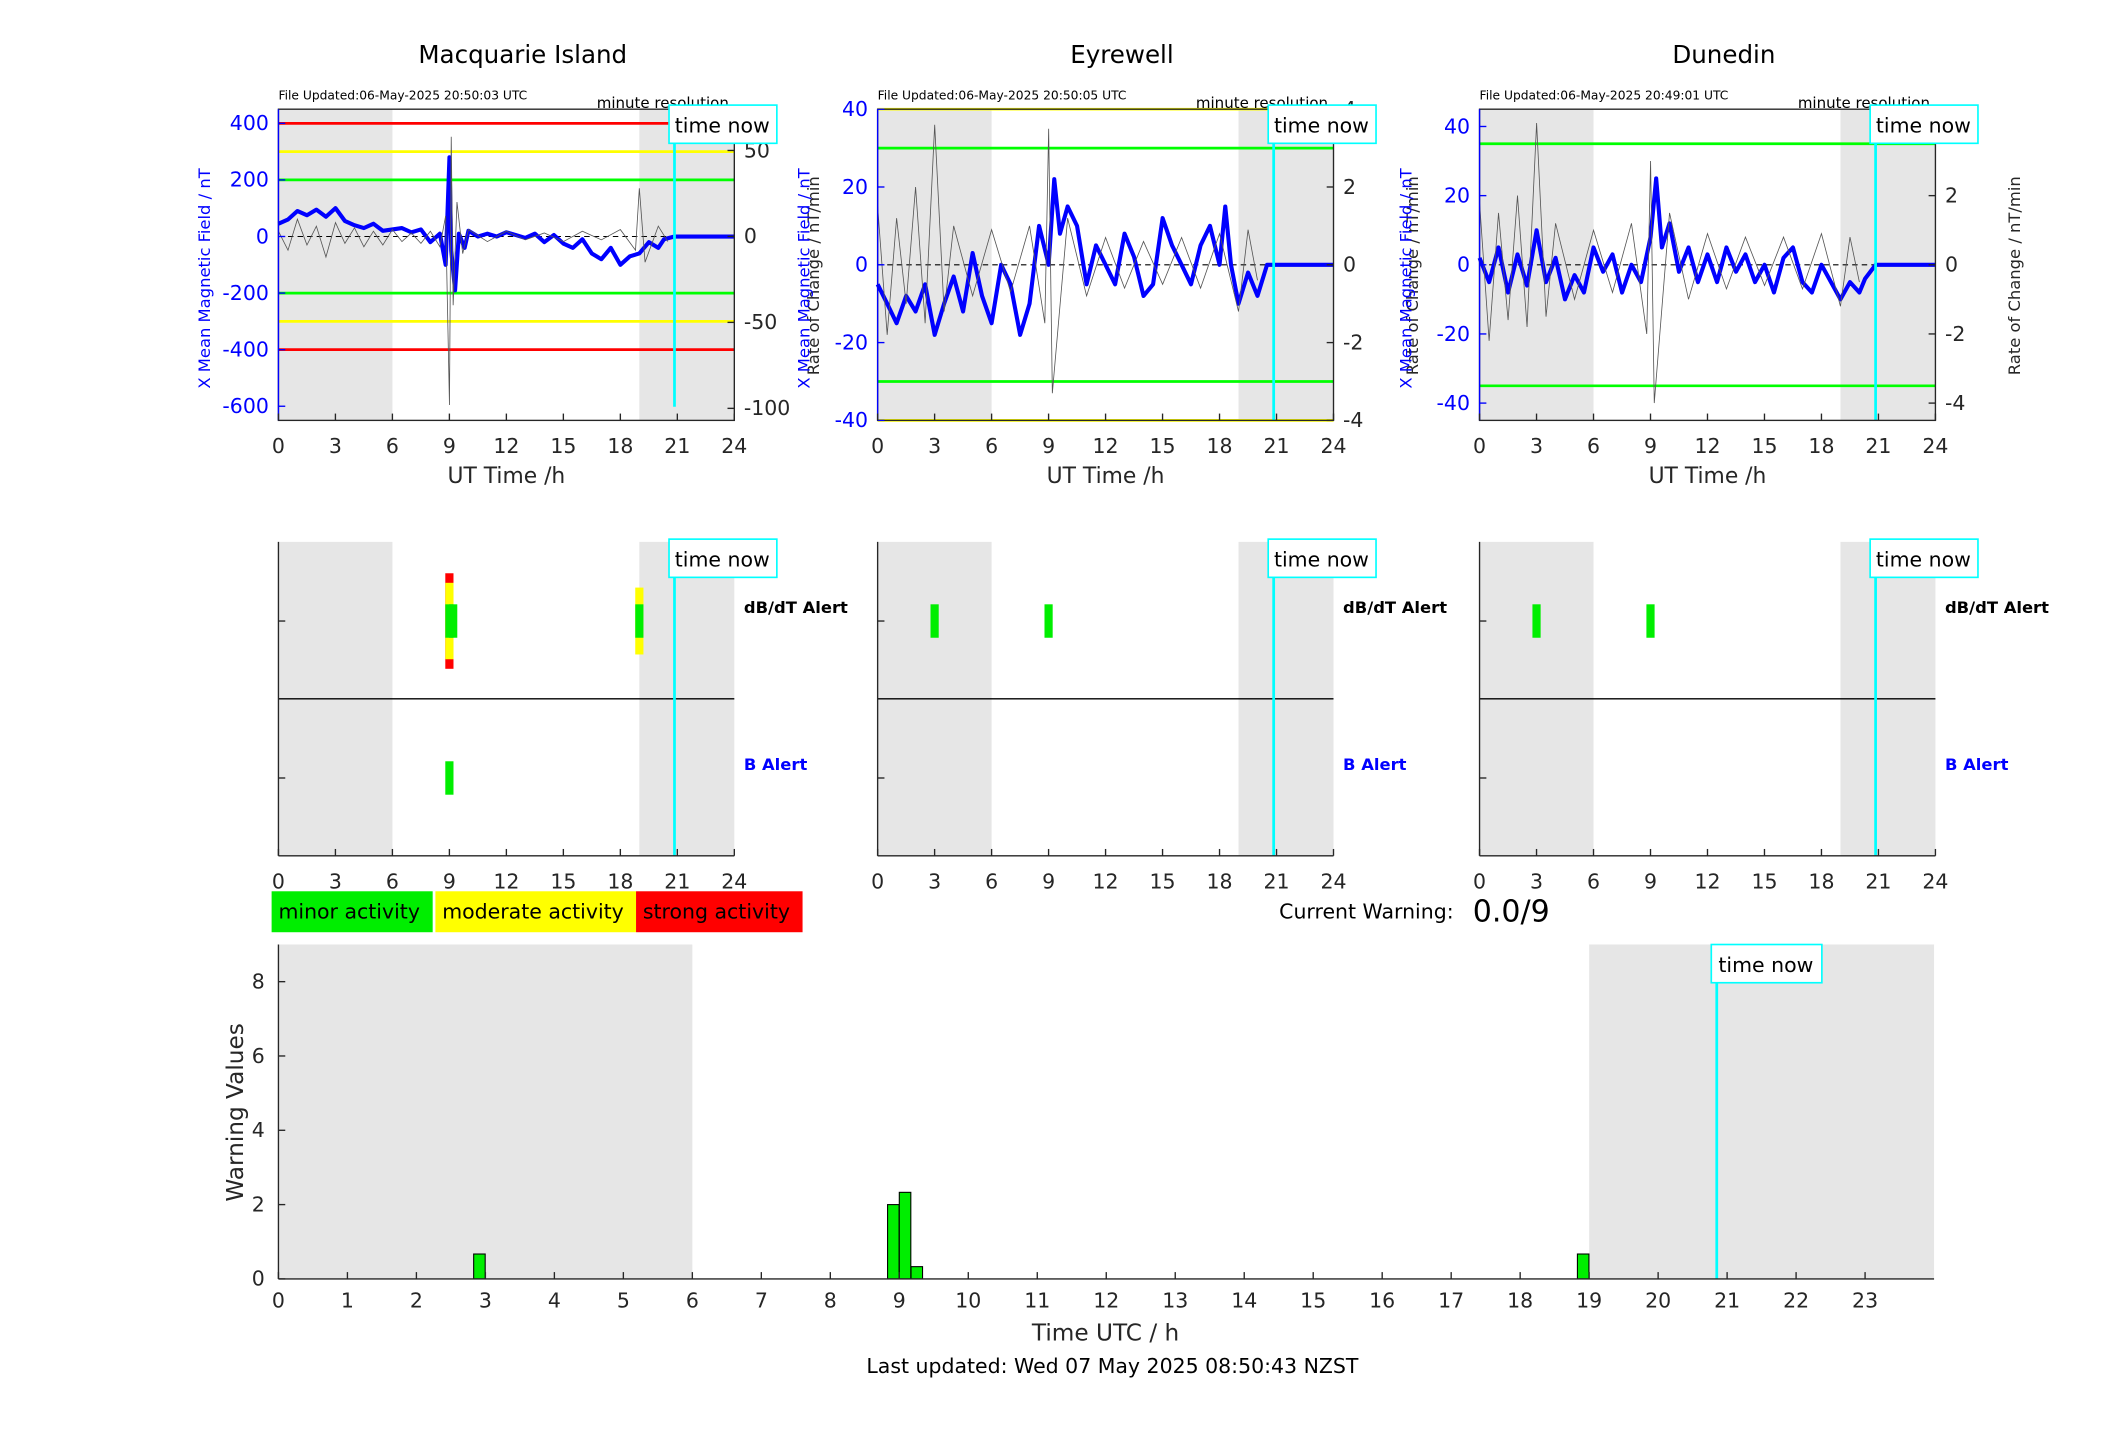  What do you see at coordinates (1105, 1332) in the screenshot?
I see `x-axis-label: Time UTC / h` at bounding box center [1105, 1332].